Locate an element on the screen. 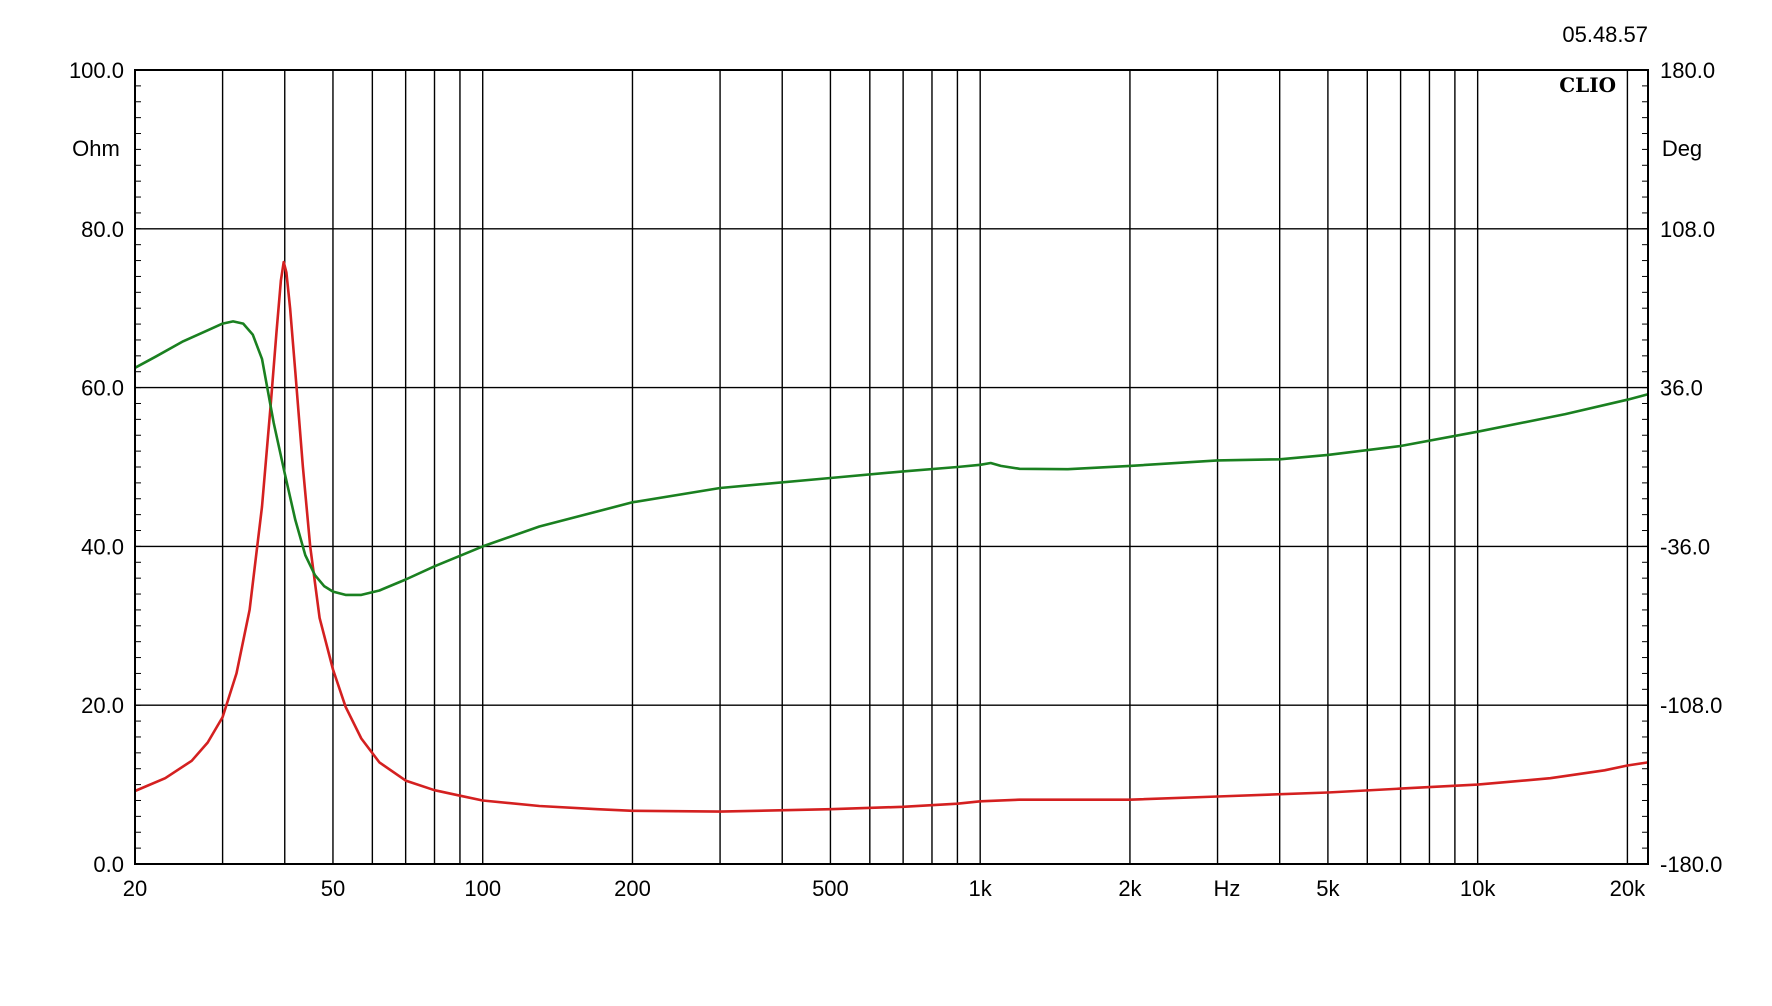  timestamp-label: 05.48.57 is located at coordinates (1605, 34).